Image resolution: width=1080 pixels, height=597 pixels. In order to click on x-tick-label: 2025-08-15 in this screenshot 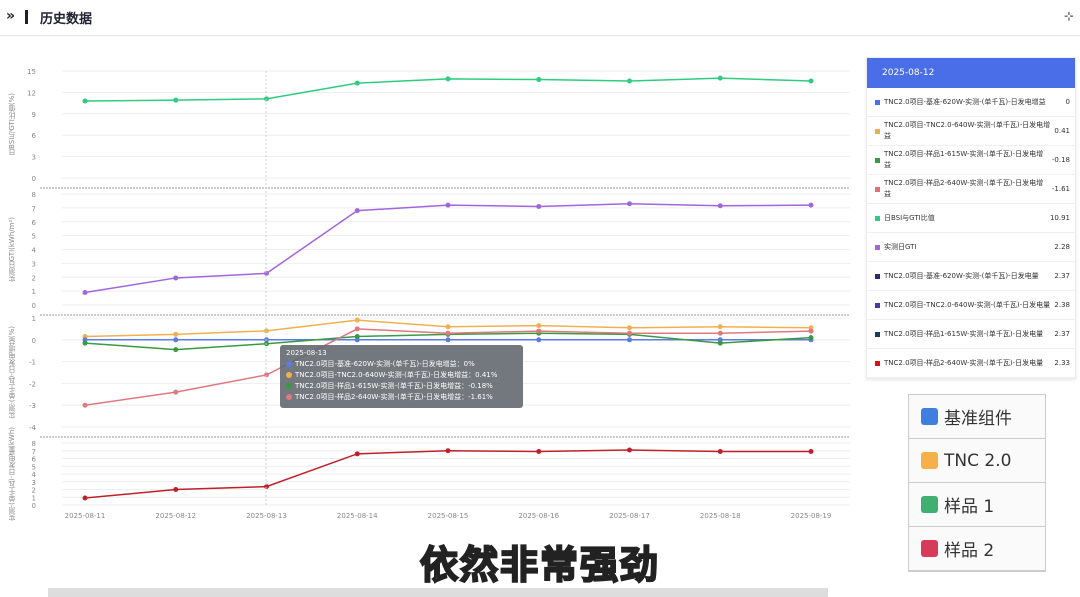, I will do `click(448, 516)`.